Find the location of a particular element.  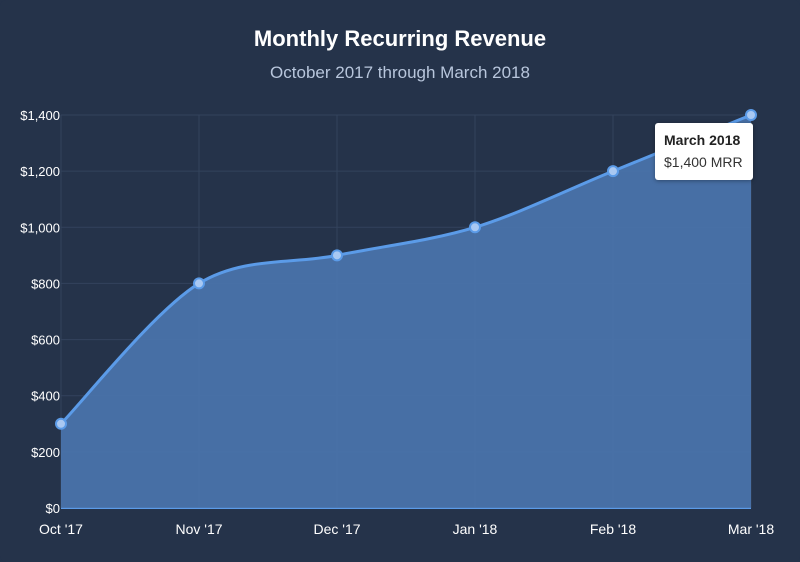

y-tick-label: $1,200 is located at coordinates (40, 171).